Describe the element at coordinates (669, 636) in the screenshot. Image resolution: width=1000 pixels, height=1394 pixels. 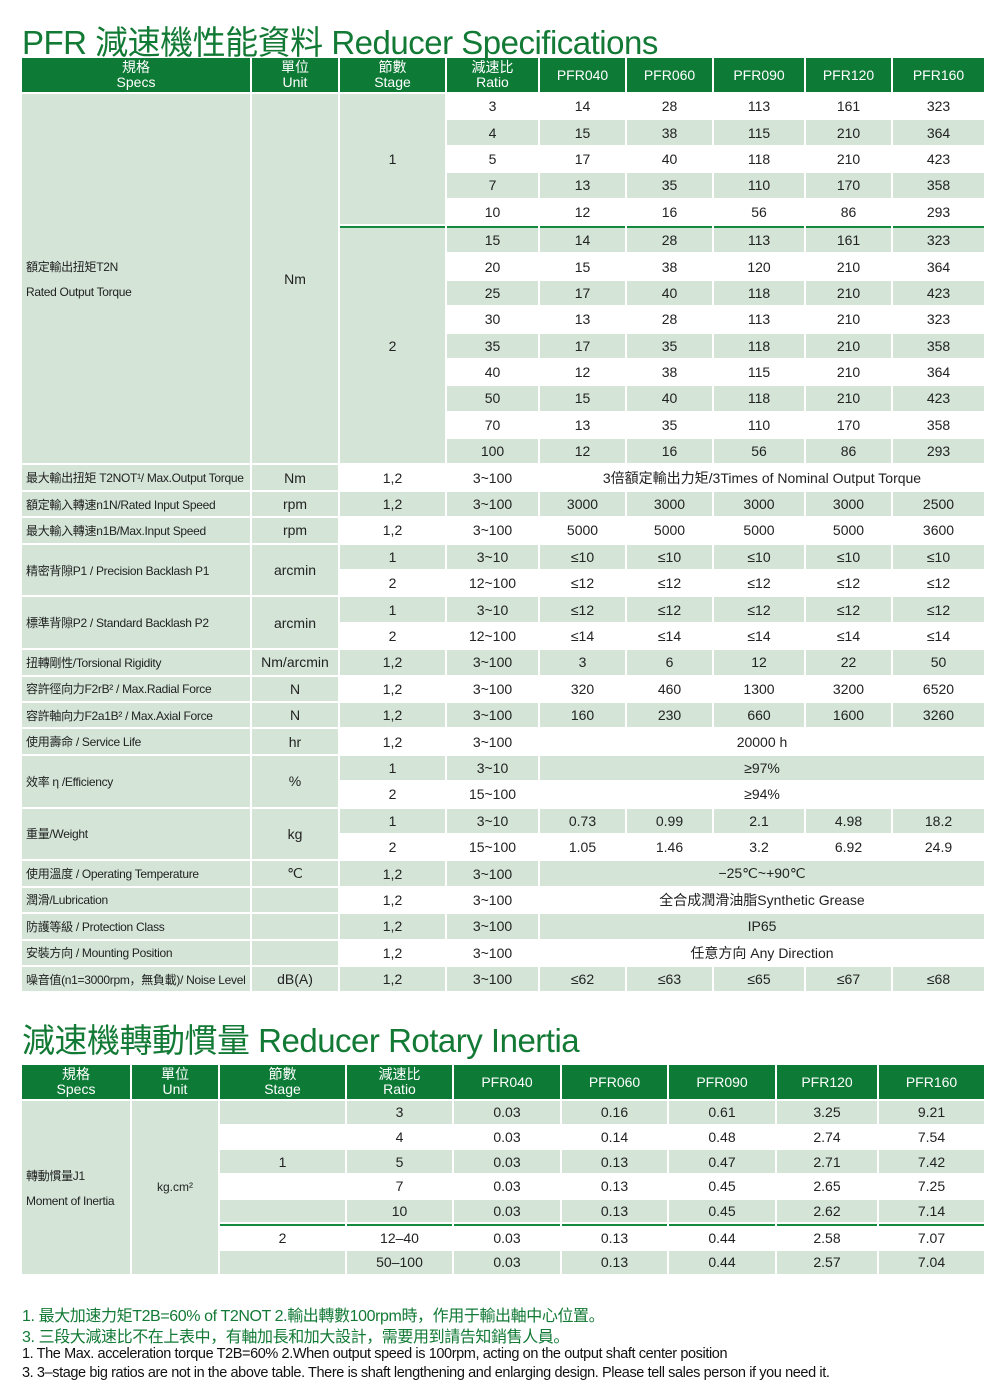
I see `value-cell-pfr060: ≤14` at that location.